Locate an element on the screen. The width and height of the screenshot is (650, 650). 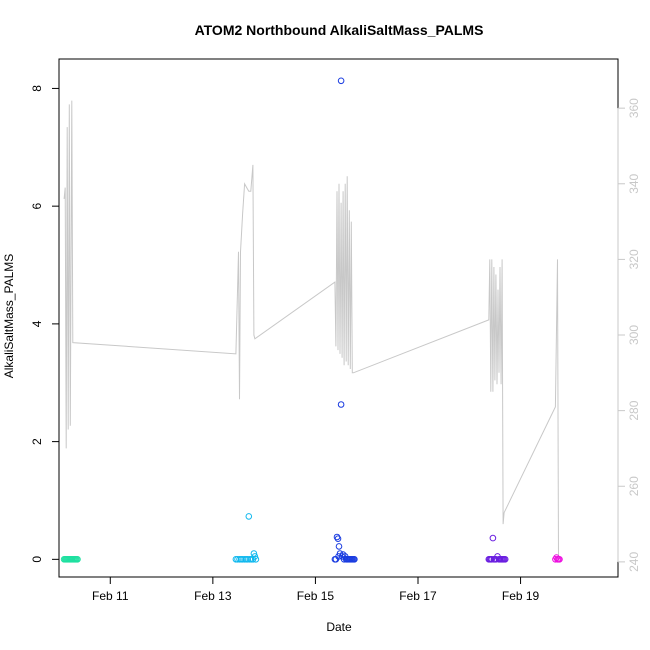
y-tick-label: 4 is located at coordinates (37, 323).